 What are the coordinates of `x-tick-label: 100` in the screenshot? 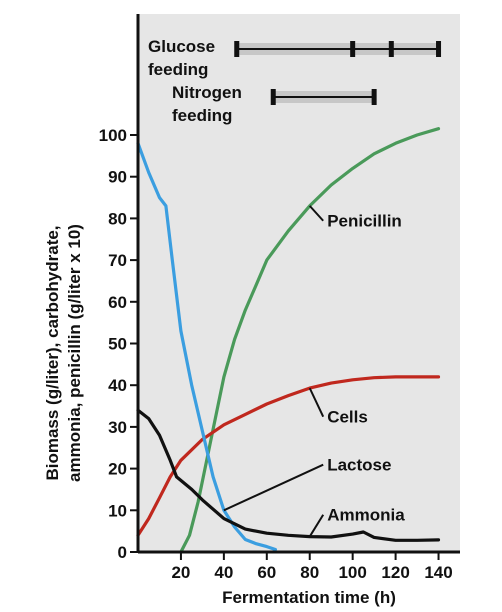 It's located at (352, 572).